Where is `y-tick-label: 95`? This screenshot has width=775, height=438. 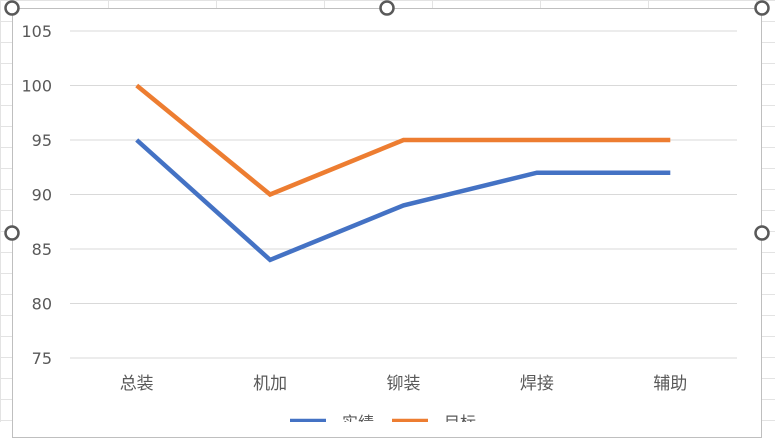 y-tick-label: 95 is located at coordinates (42, 140).